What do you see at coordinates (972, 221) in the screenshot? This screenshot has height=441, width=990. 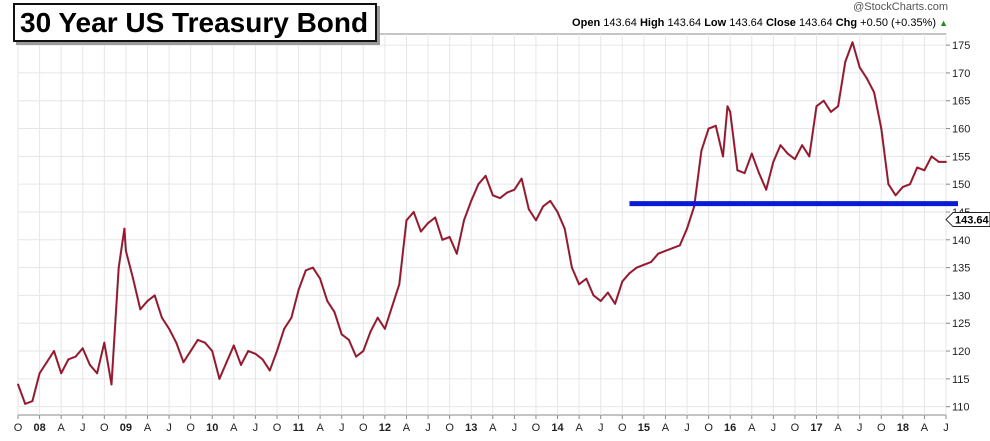 I see `last-value-label: 143.64` at bounding box center [972, 221].